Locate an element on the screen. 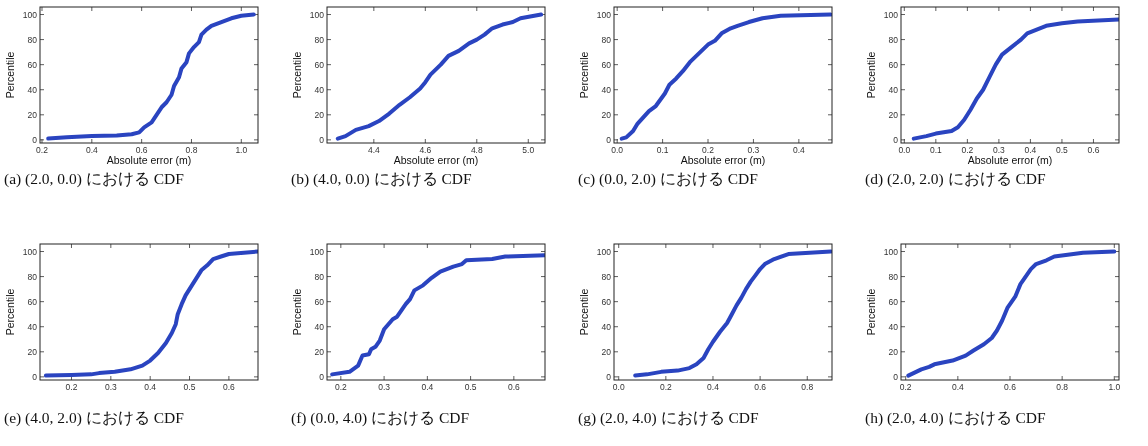 The width and height of the screenshot is (1148, 446). x-tick-label: 5.0 is located at coordinates (528, 150).